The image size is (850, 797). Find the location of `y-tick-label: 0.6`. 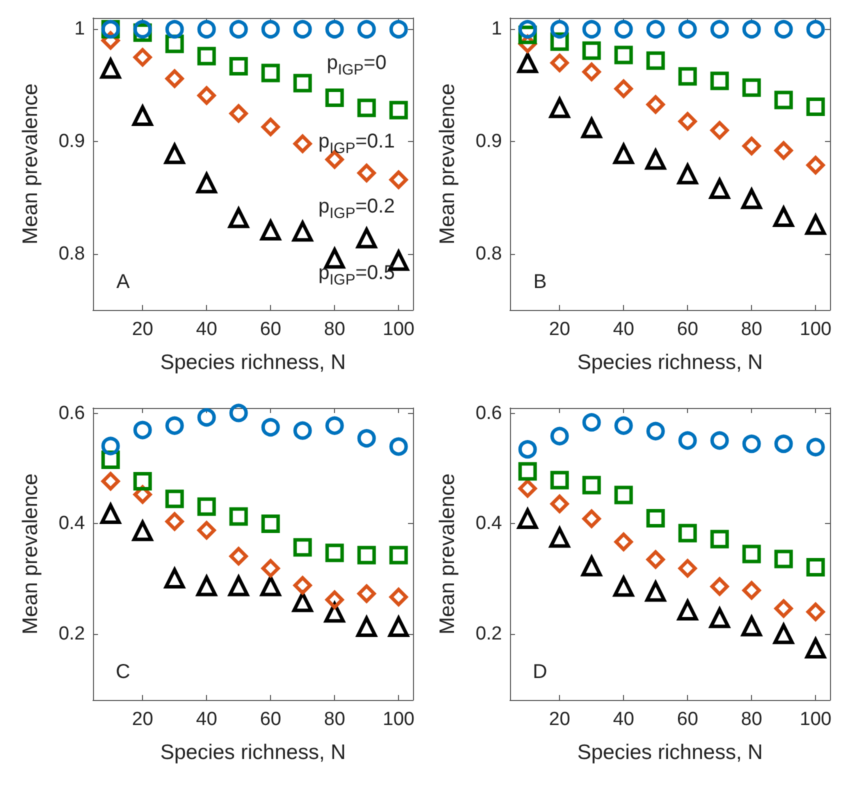

y-tick-label: 0.6 is located at coordinates (71, 413).